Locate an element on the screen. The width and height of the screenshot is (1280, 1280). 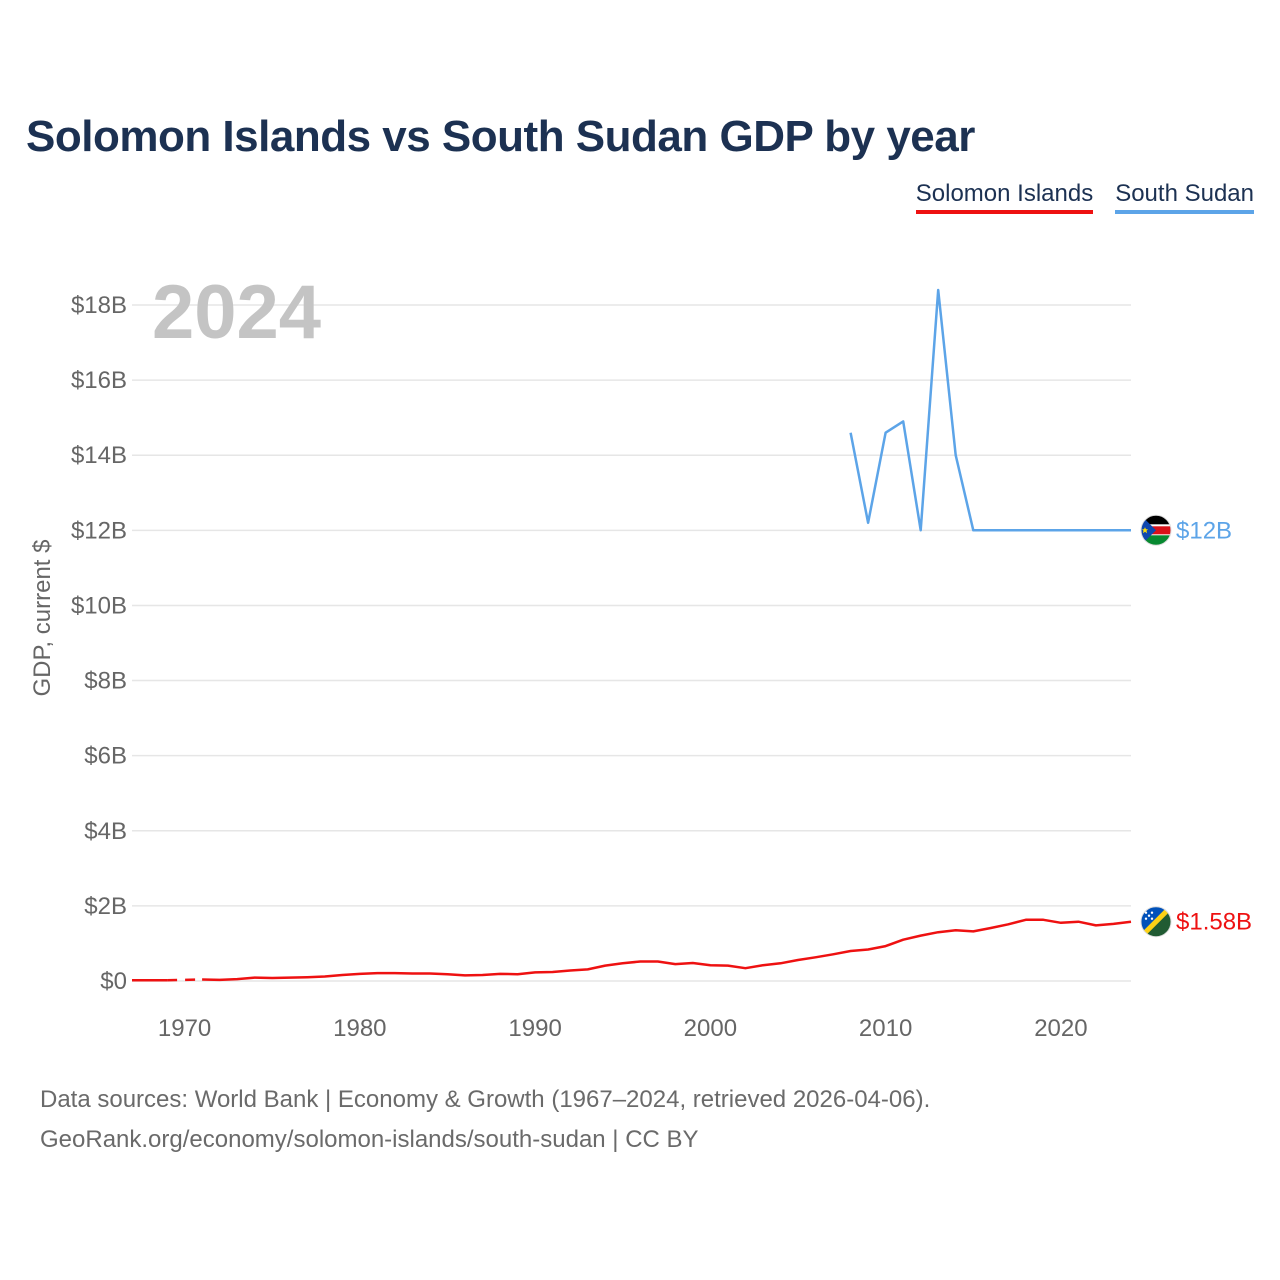
y-tick-label: $12B is located at coordinates (99, 530).